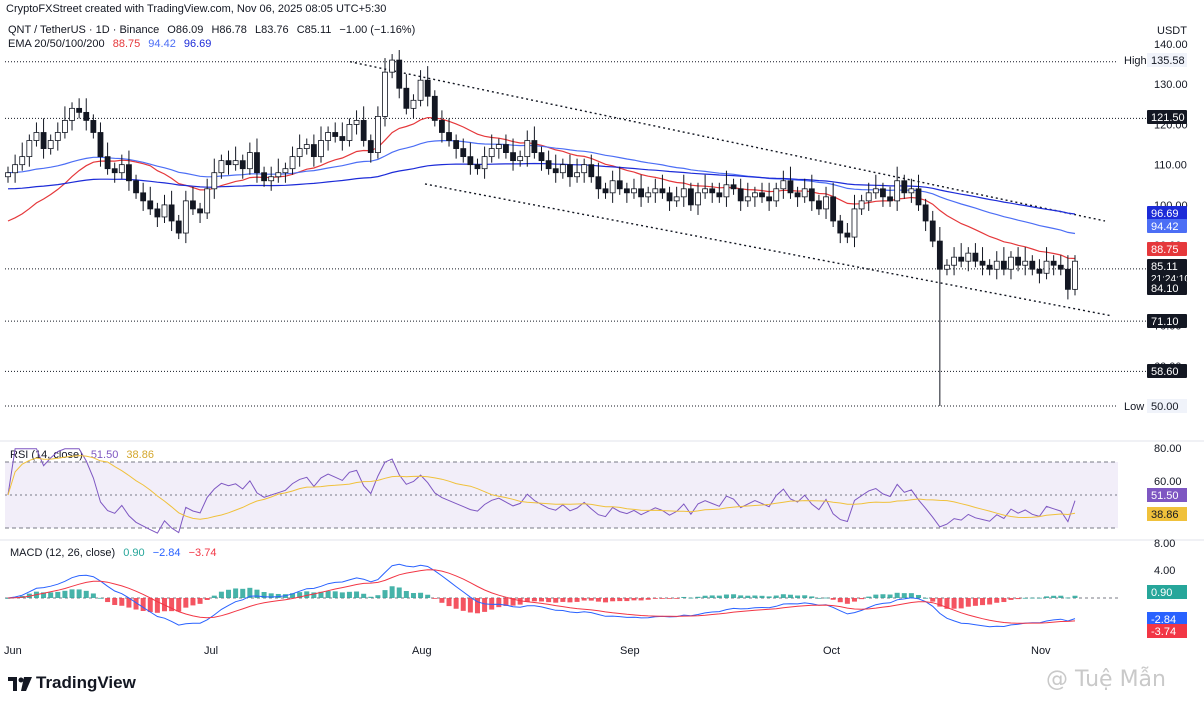 The image size is (1204, 703). What do you see at coordinates (1168, 482) in the screenshot?
I see `rsi-tick-label: 60.00` at bounding box center [1168, 482].